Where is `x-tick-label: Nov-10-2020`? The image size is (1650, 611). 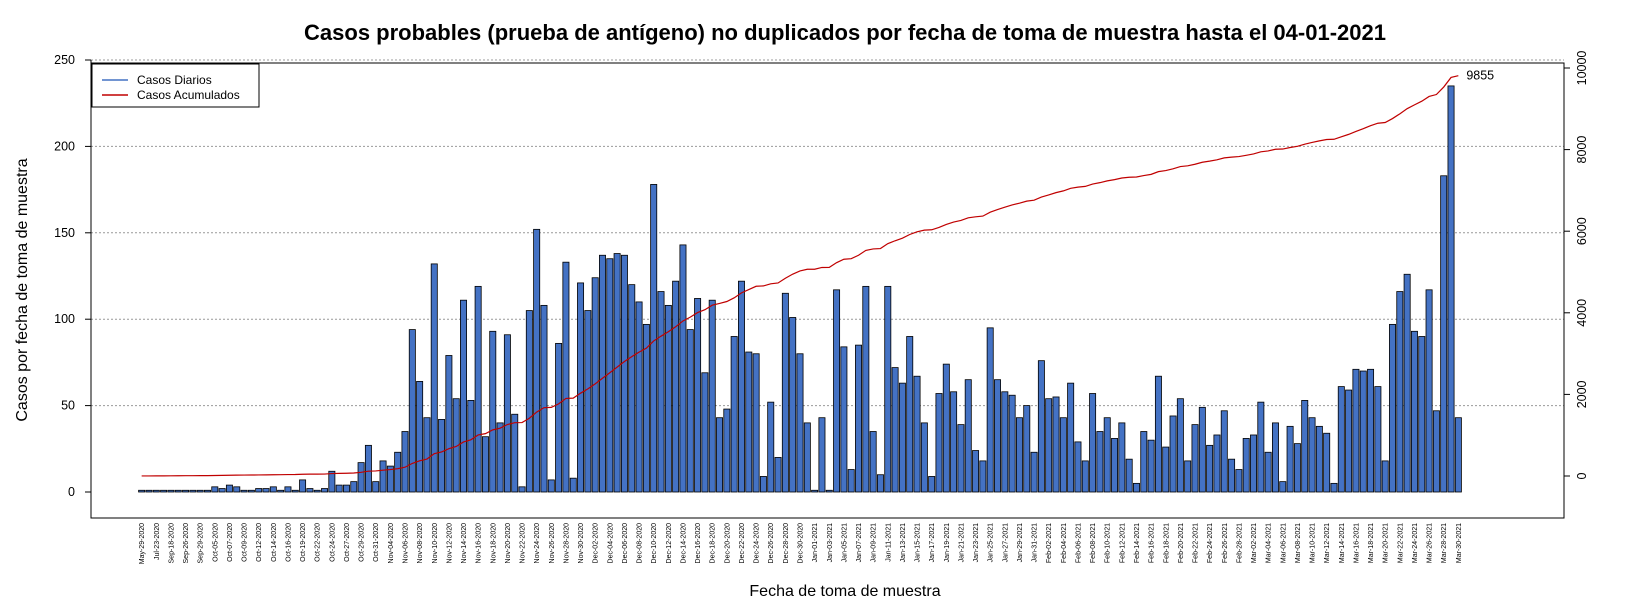
x-tick-label: Nov-10-2020 is located at coordinates (435, 543).